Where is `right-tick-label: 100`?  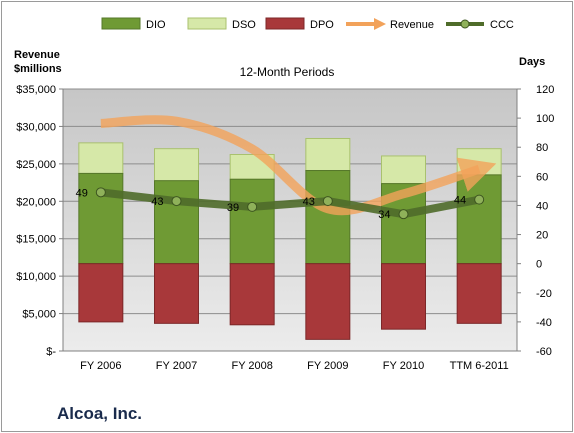 right-tick-label: 100 is located at coordinates (545, 119).